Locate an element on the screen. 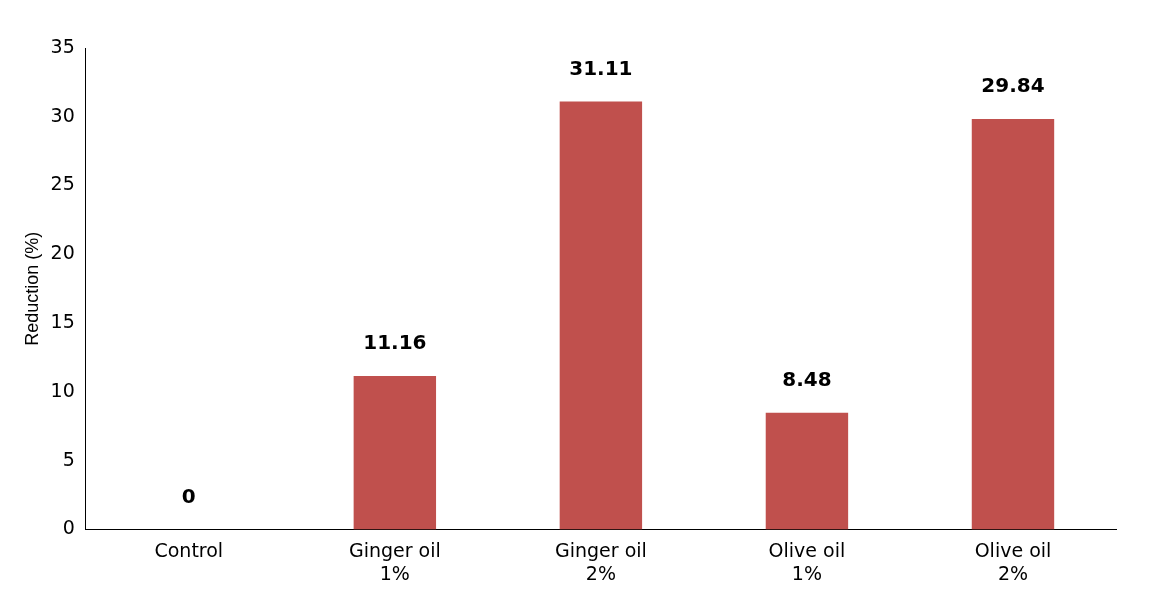  y-tick-label: 20 is located at coordinates (62, 252).